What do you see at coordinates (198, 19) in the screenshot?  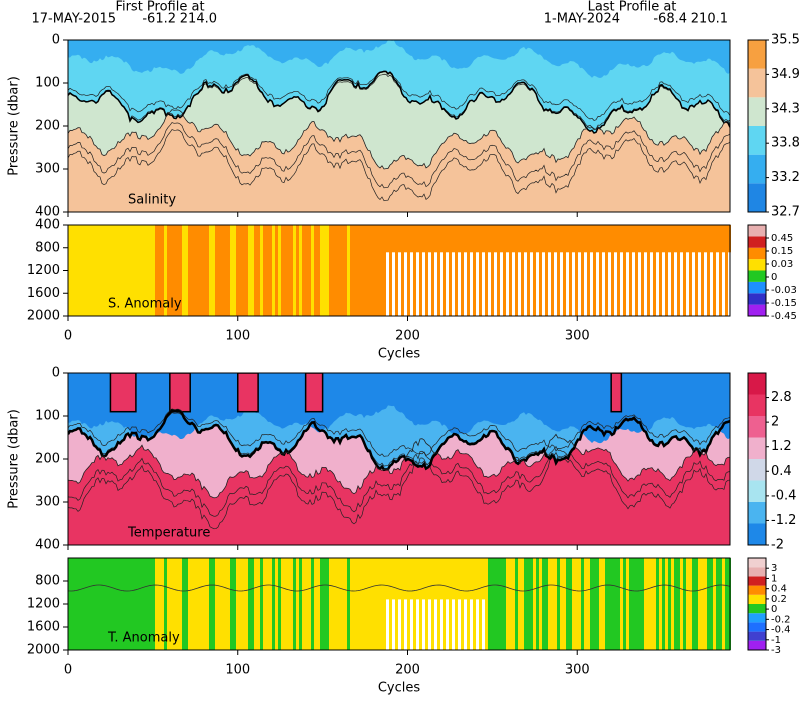 I see `header-first-lon: 214.0` at bounding box center [198, 19].